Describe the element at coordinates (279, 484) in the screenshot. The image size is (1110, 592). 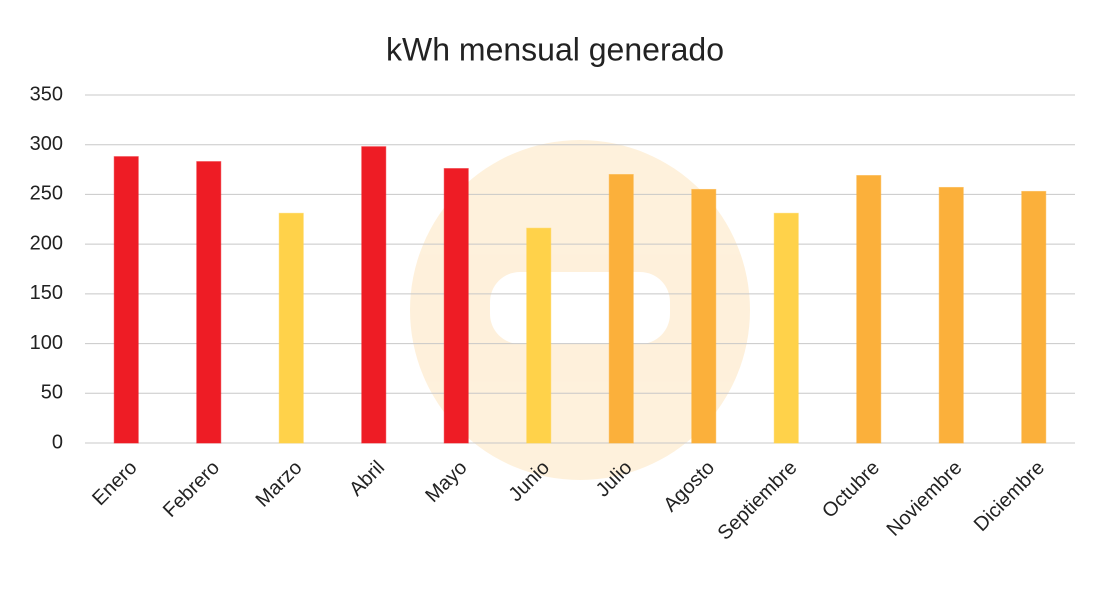
I see `x-tick-label: Marzo` at that location.